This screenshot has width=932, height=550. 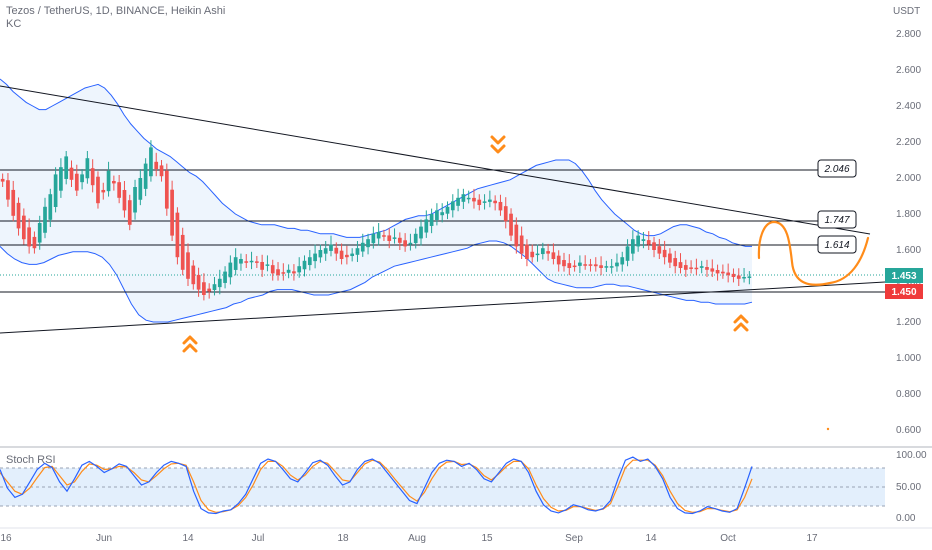 I want to click on svg-text: 50.00, so click(x=908, y=487).